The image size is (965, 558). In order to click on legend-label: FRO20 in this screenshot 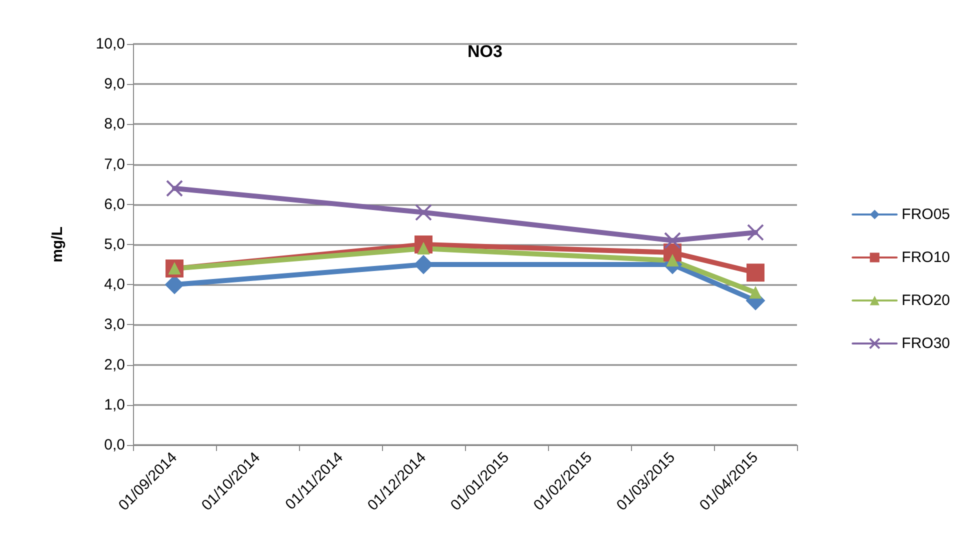, I will do `click(926, 300)`.